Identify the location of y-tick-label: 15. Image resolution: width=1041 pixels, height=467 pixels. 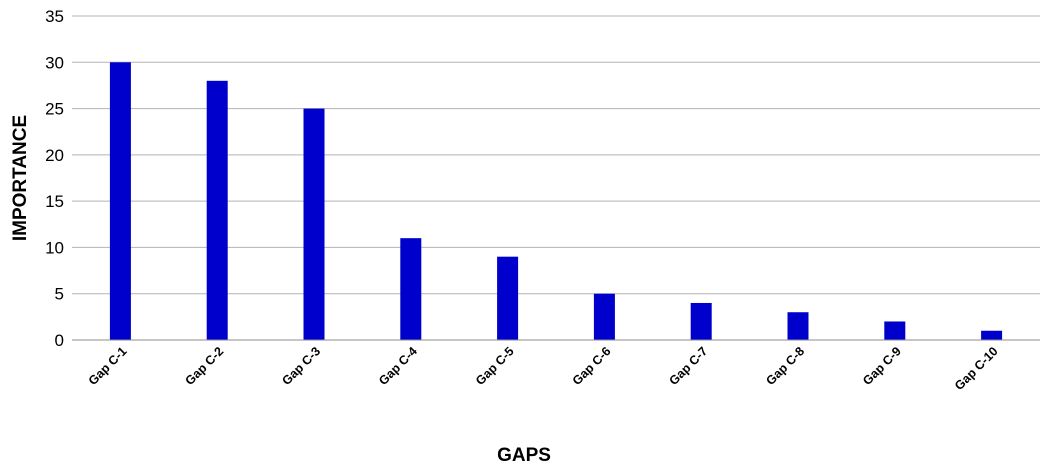
(54, 201).